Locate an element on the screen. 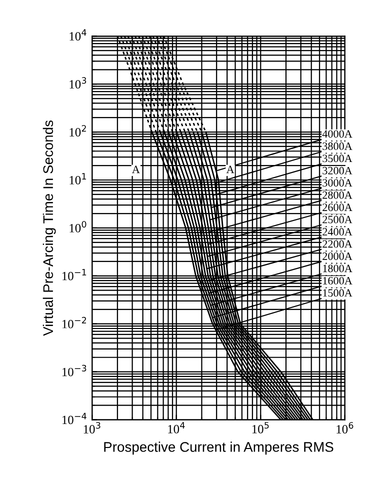 The height and width of the screenshot is (495, 379). y-tick-label: 10$^{1}$ is located at coordinates (78, 178).